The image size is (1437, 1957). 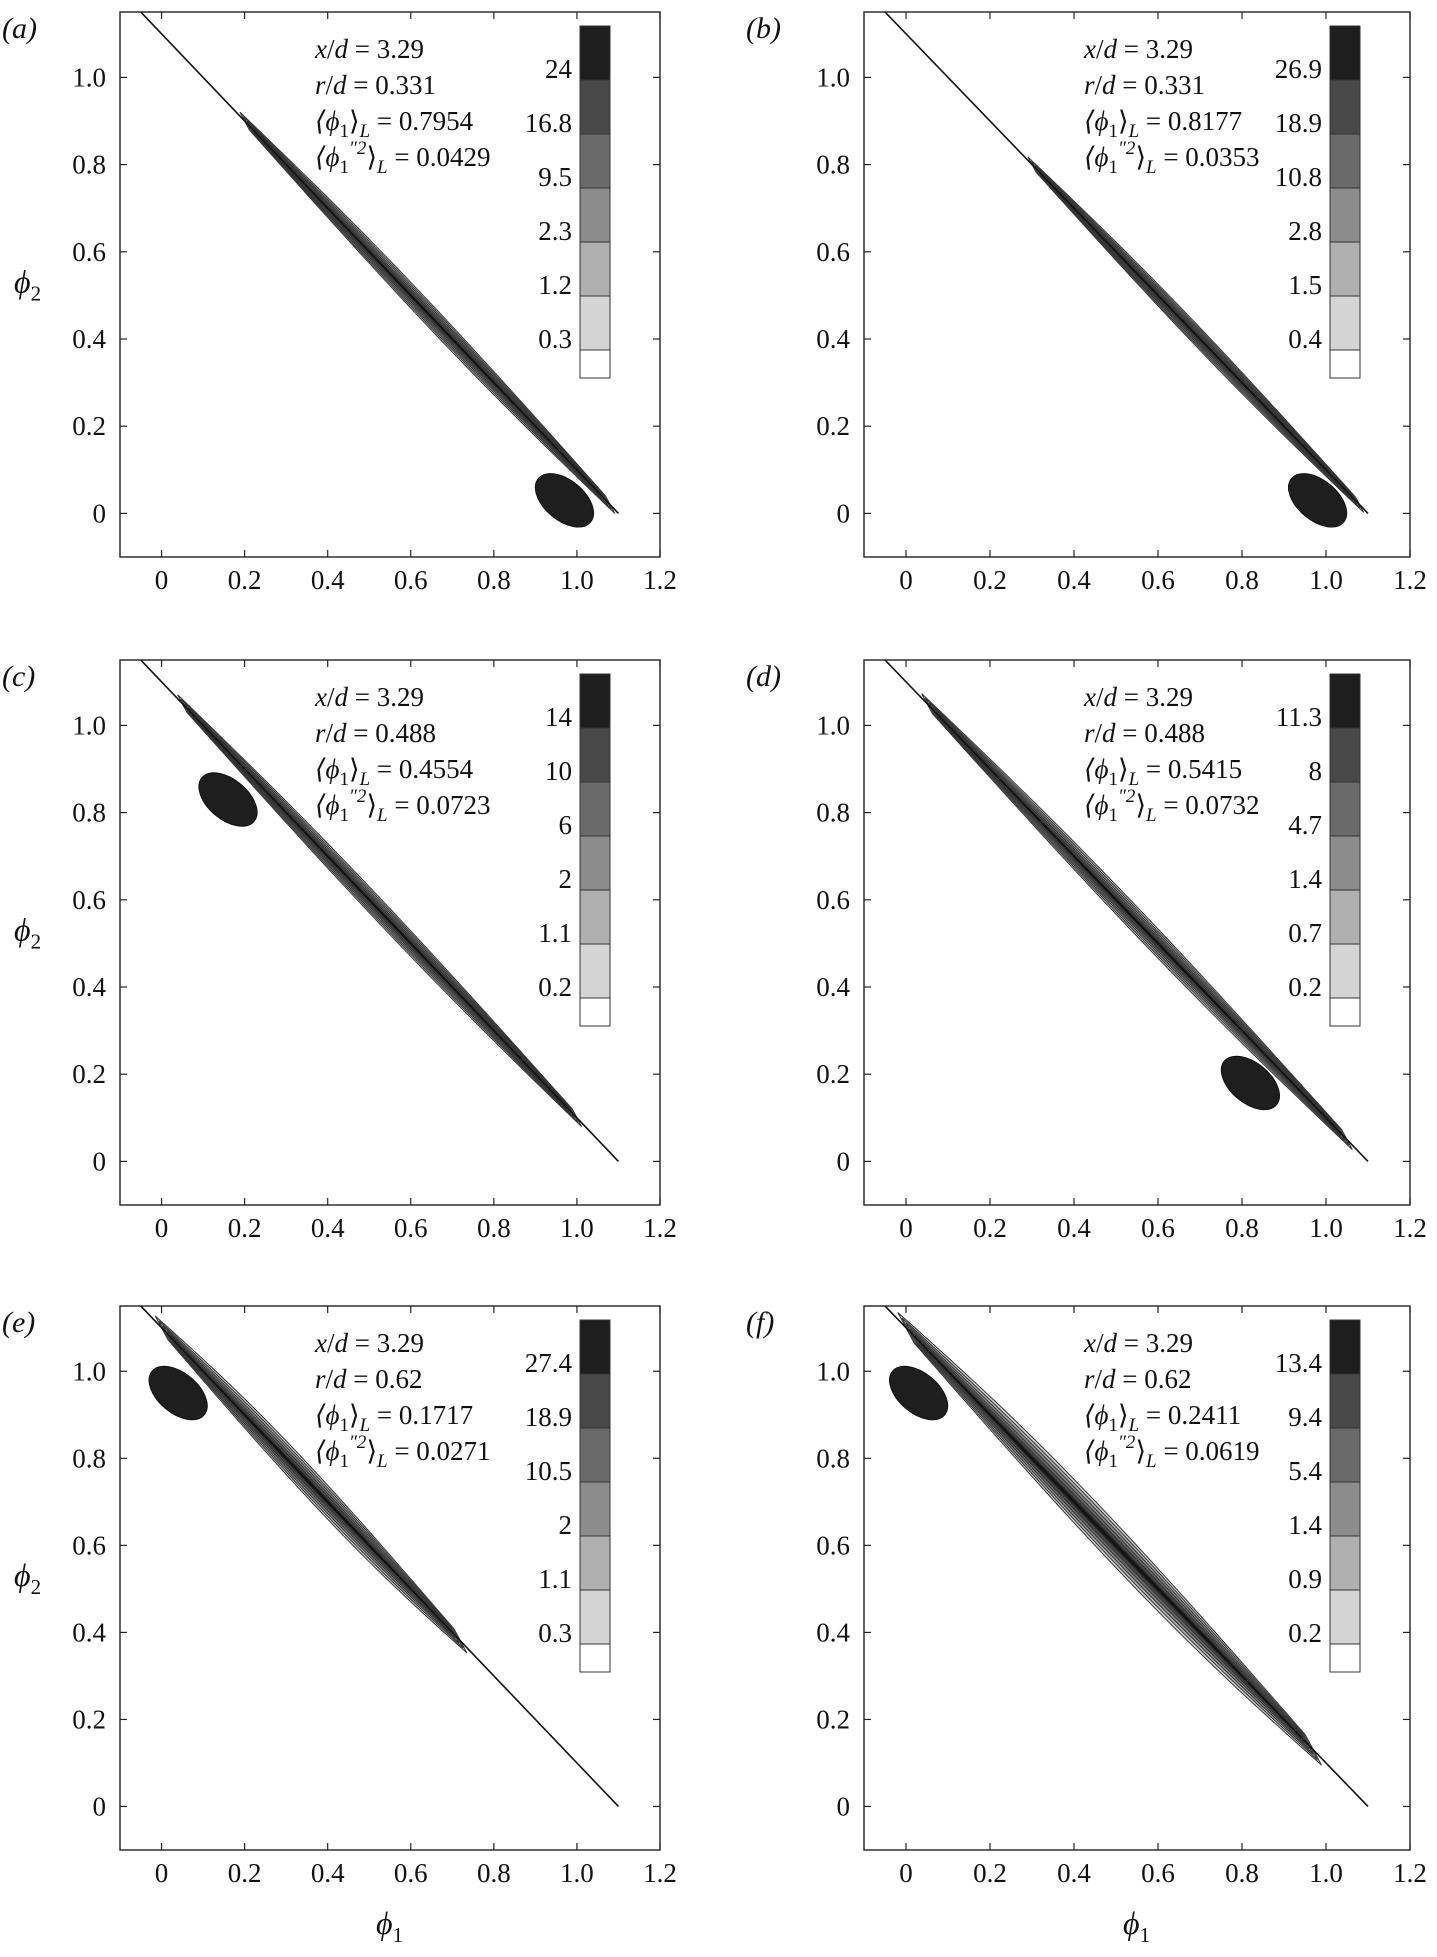 What do you see at coordinates (559, 717) in the screenshot?
I see `colorbar-label: 14` at bounding box center [559, 717].